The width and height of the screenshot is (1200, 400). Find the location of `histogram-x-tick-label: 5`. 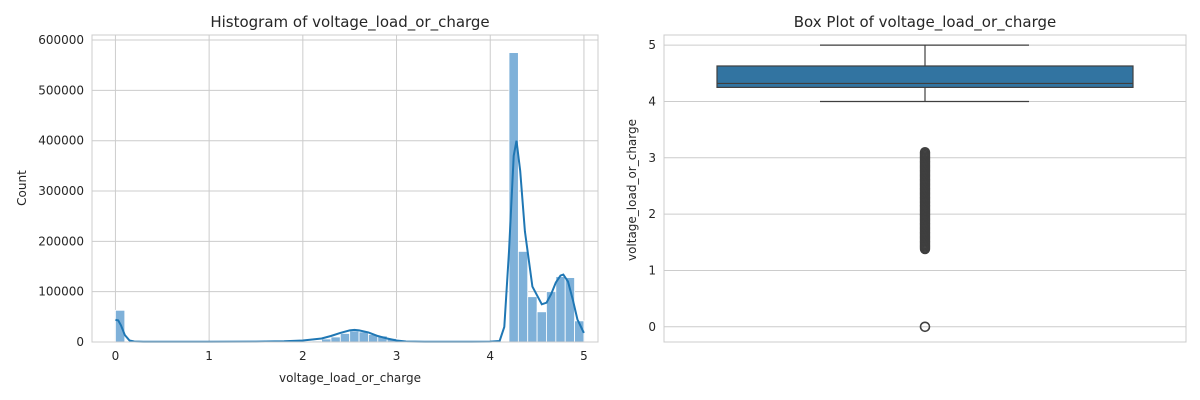

histogram-x-tick-label: 5 is located at coordinates (584, 356).